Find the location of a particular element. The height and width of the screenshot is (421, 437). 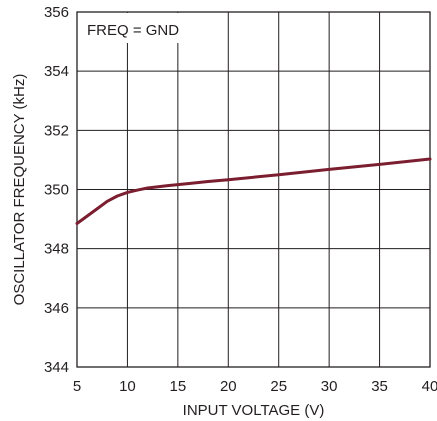

x-axis-label: INPUT VOLTAGE (V) is located at coordinates (254, 410).